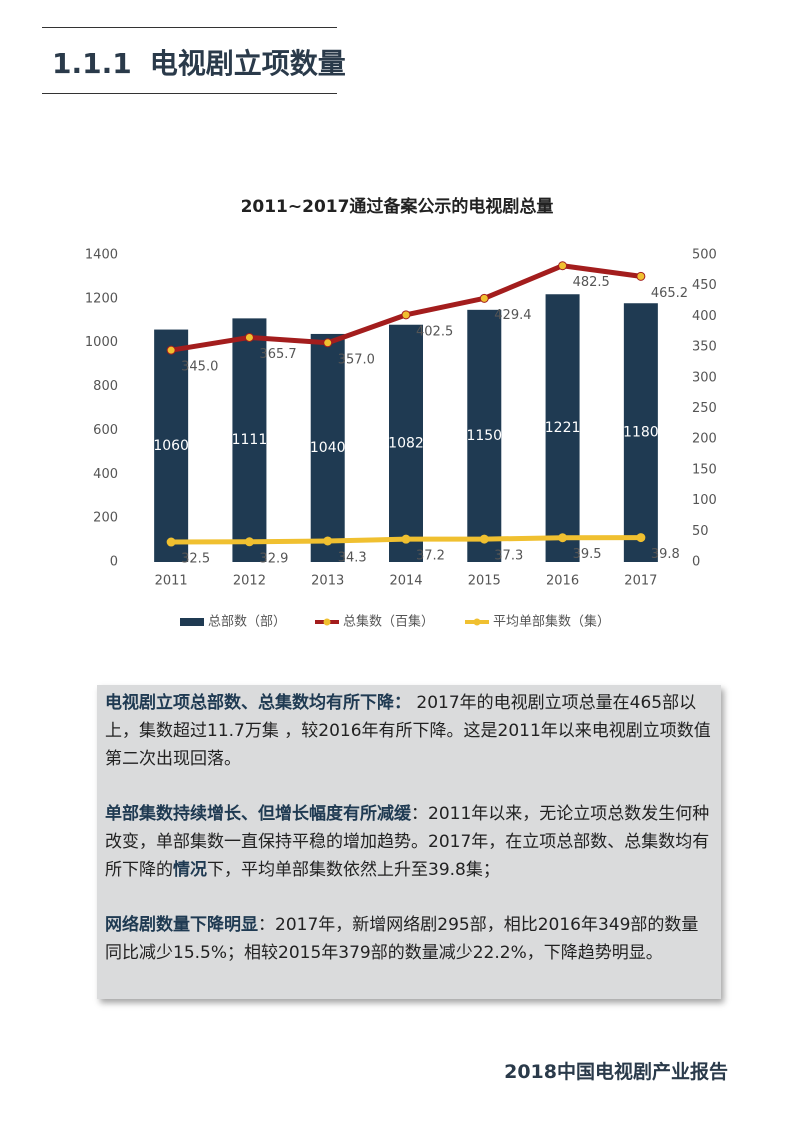  What do you see at coordinates (700, 531) in the screenshot?
I see `y2-tick-label: 50` at bounding box center [700, 531].